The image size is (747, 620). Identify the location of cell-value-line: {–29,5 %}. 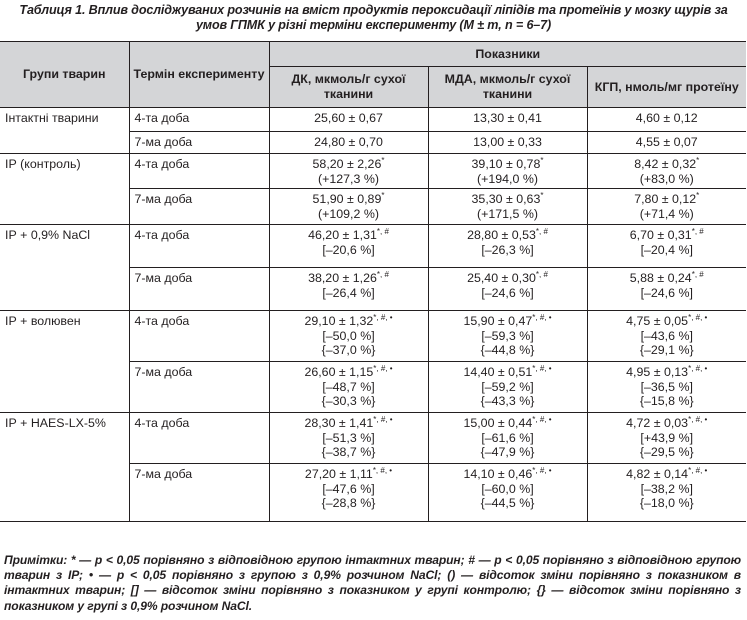
(666, 452).